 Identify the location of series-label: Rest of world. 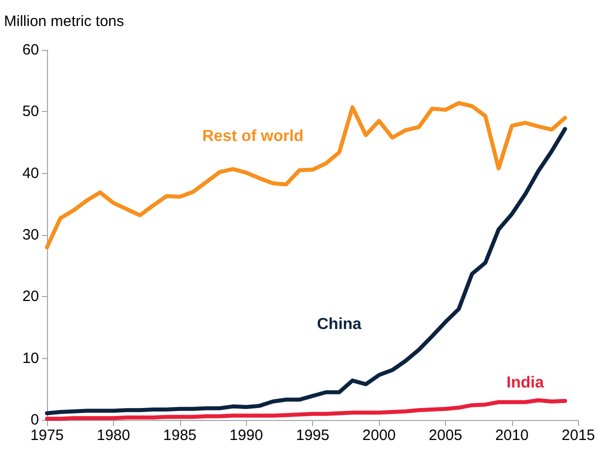
(253, 136).